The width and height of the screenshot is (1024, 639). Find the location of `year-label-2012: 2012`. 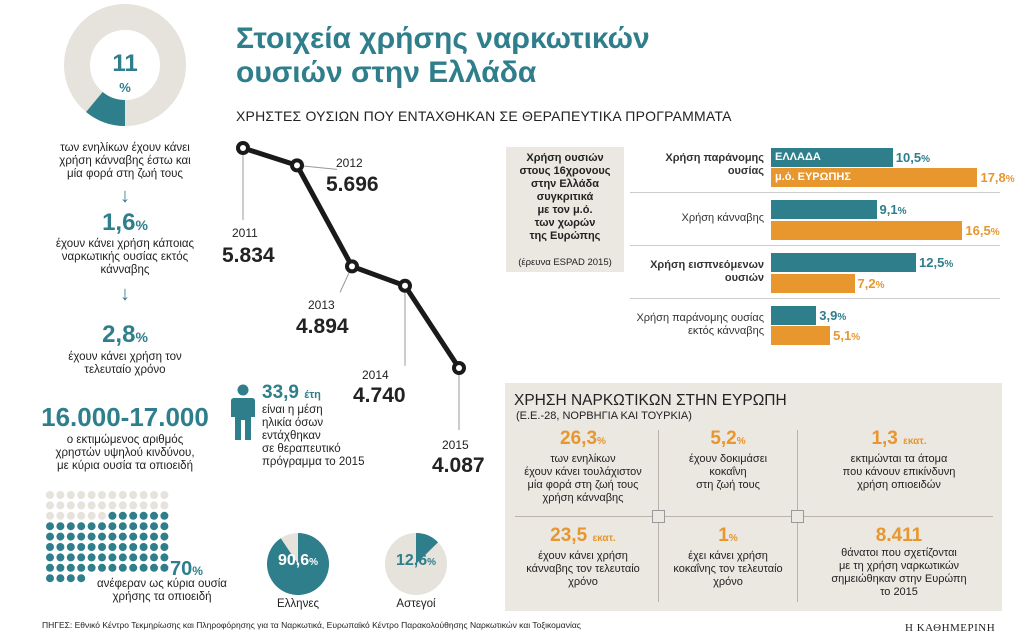

year-label-2012: 2012 is located at coordinates (349, 163).